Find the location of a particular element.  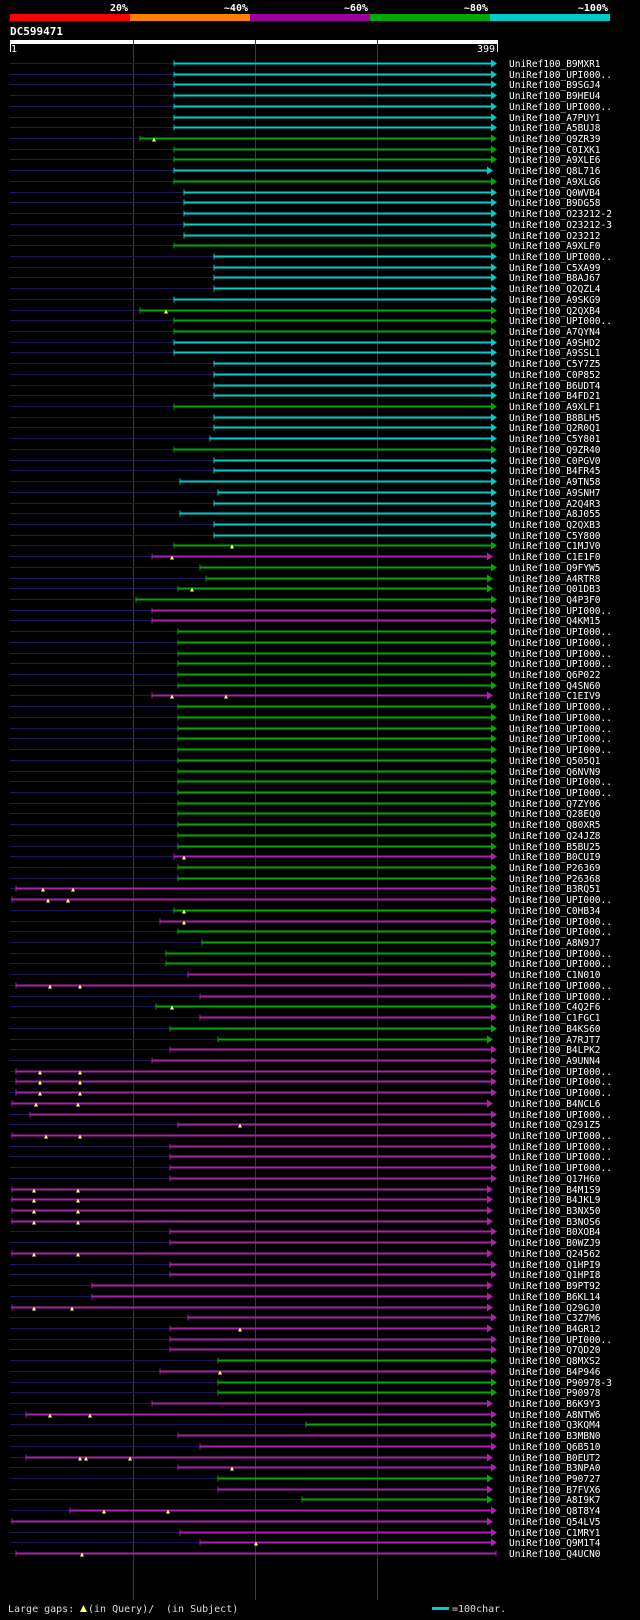

hit-row: UniRef100_P26368 is located at coordinates (305, 879).